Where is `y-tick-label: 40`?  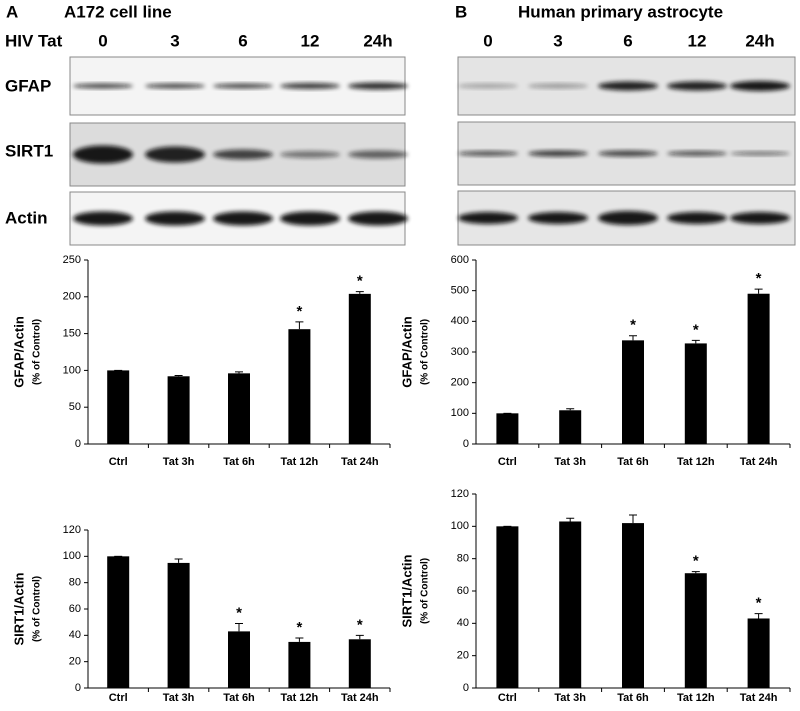
y-tick-label: 40 is located at coordinates (463, 623).